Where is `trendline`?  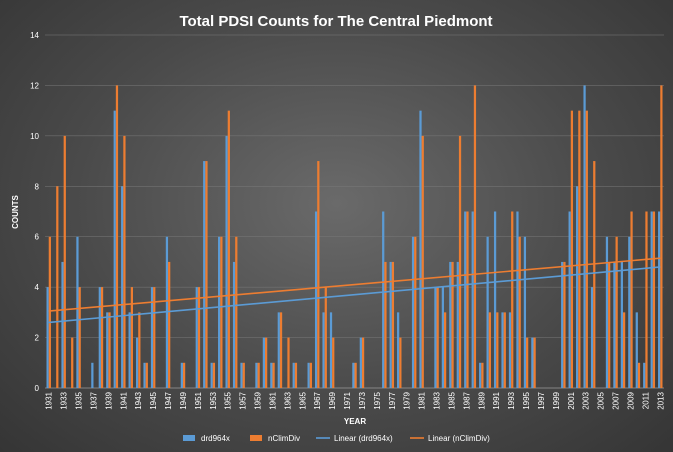
trendline is located at coordinates (354, 295).